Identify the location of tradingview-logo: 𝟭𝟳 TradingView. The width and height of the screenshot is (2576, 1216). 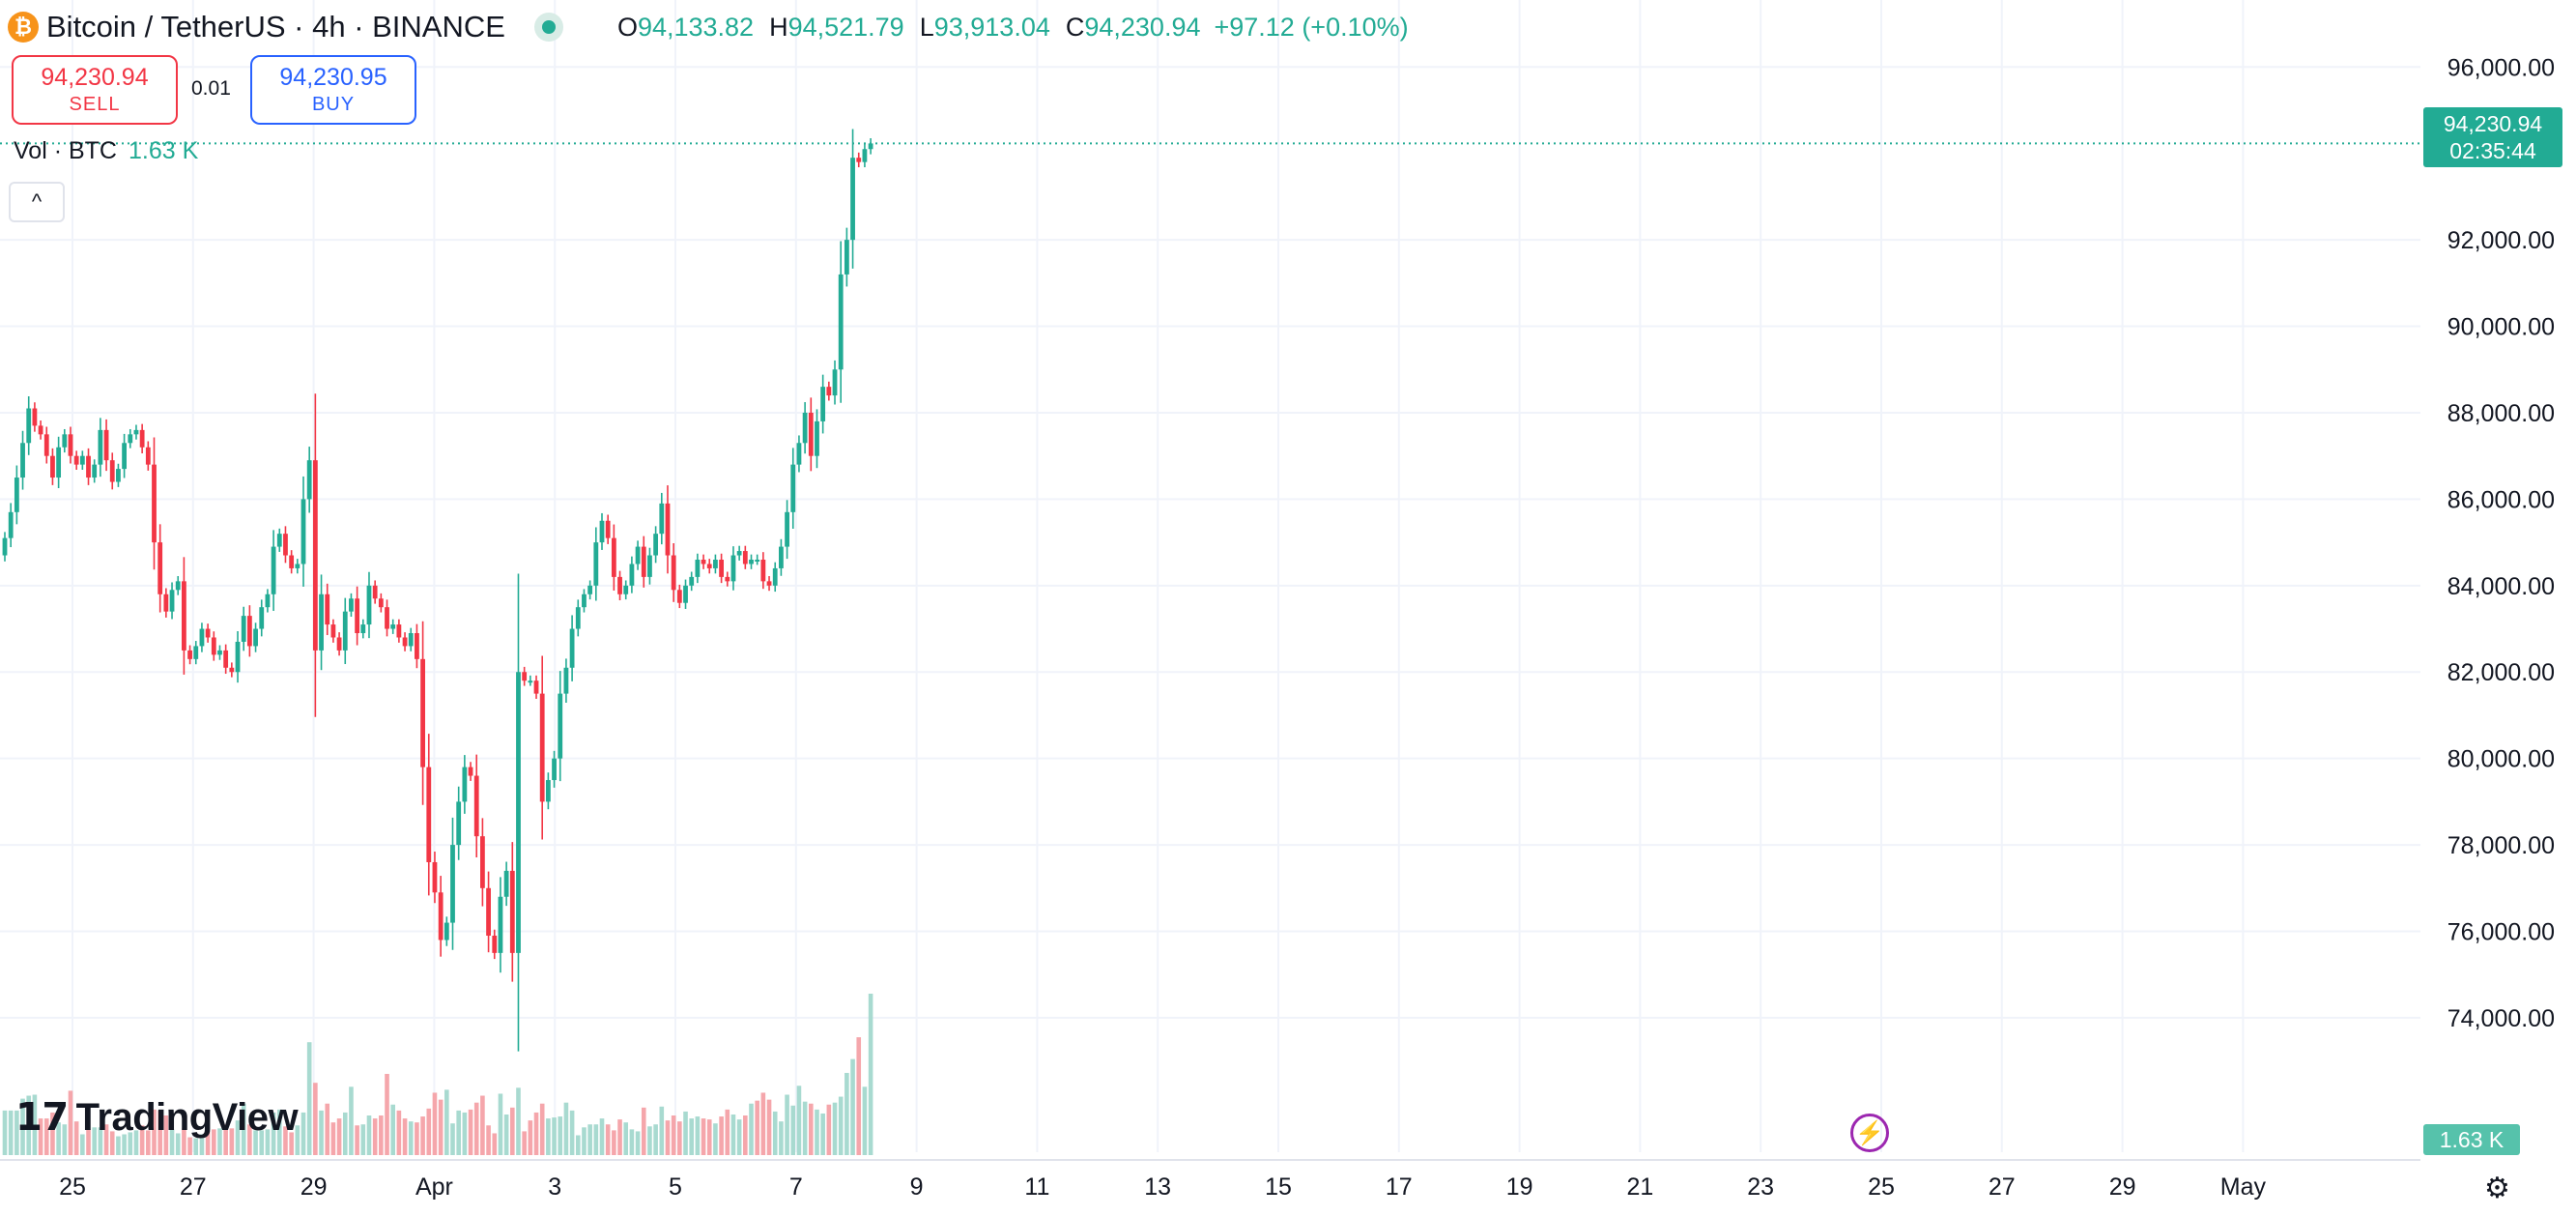
(157, 1118).